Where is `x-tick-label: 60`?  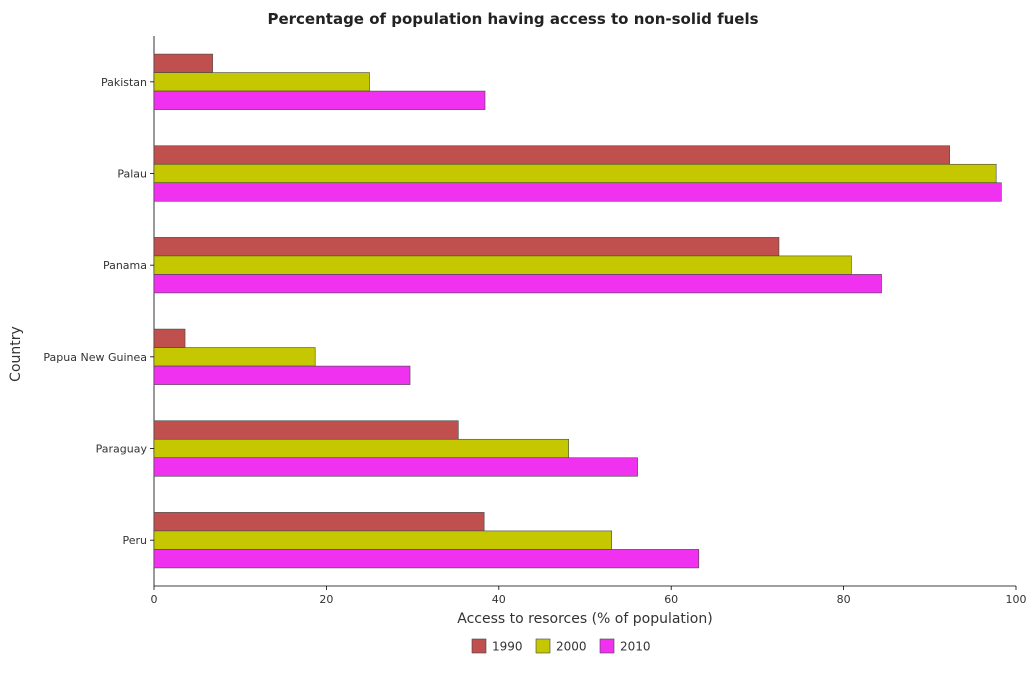 x-tick-label: 60 is located at coordinates (671, 599).